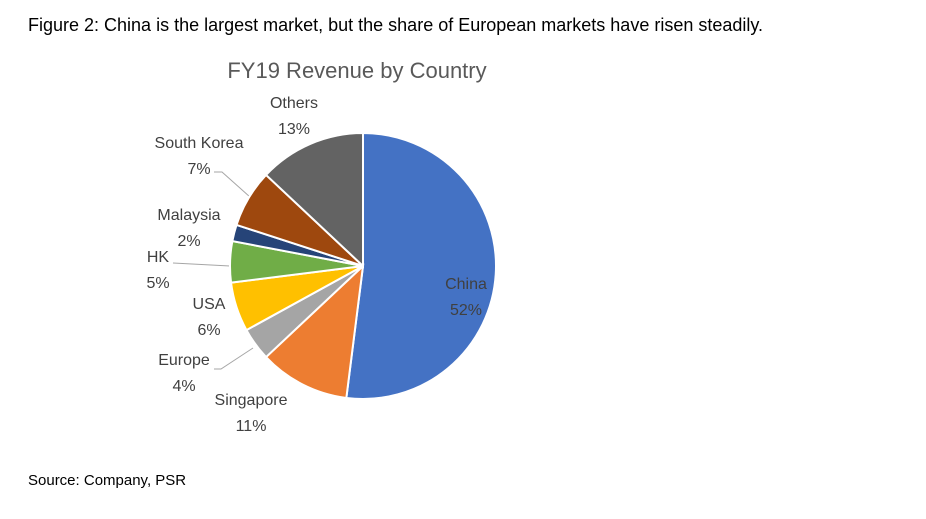  What do you see at coordinates (251, 426) in the screenshot?
I see `slice-value: 11%` at bounding box center [251, 426].